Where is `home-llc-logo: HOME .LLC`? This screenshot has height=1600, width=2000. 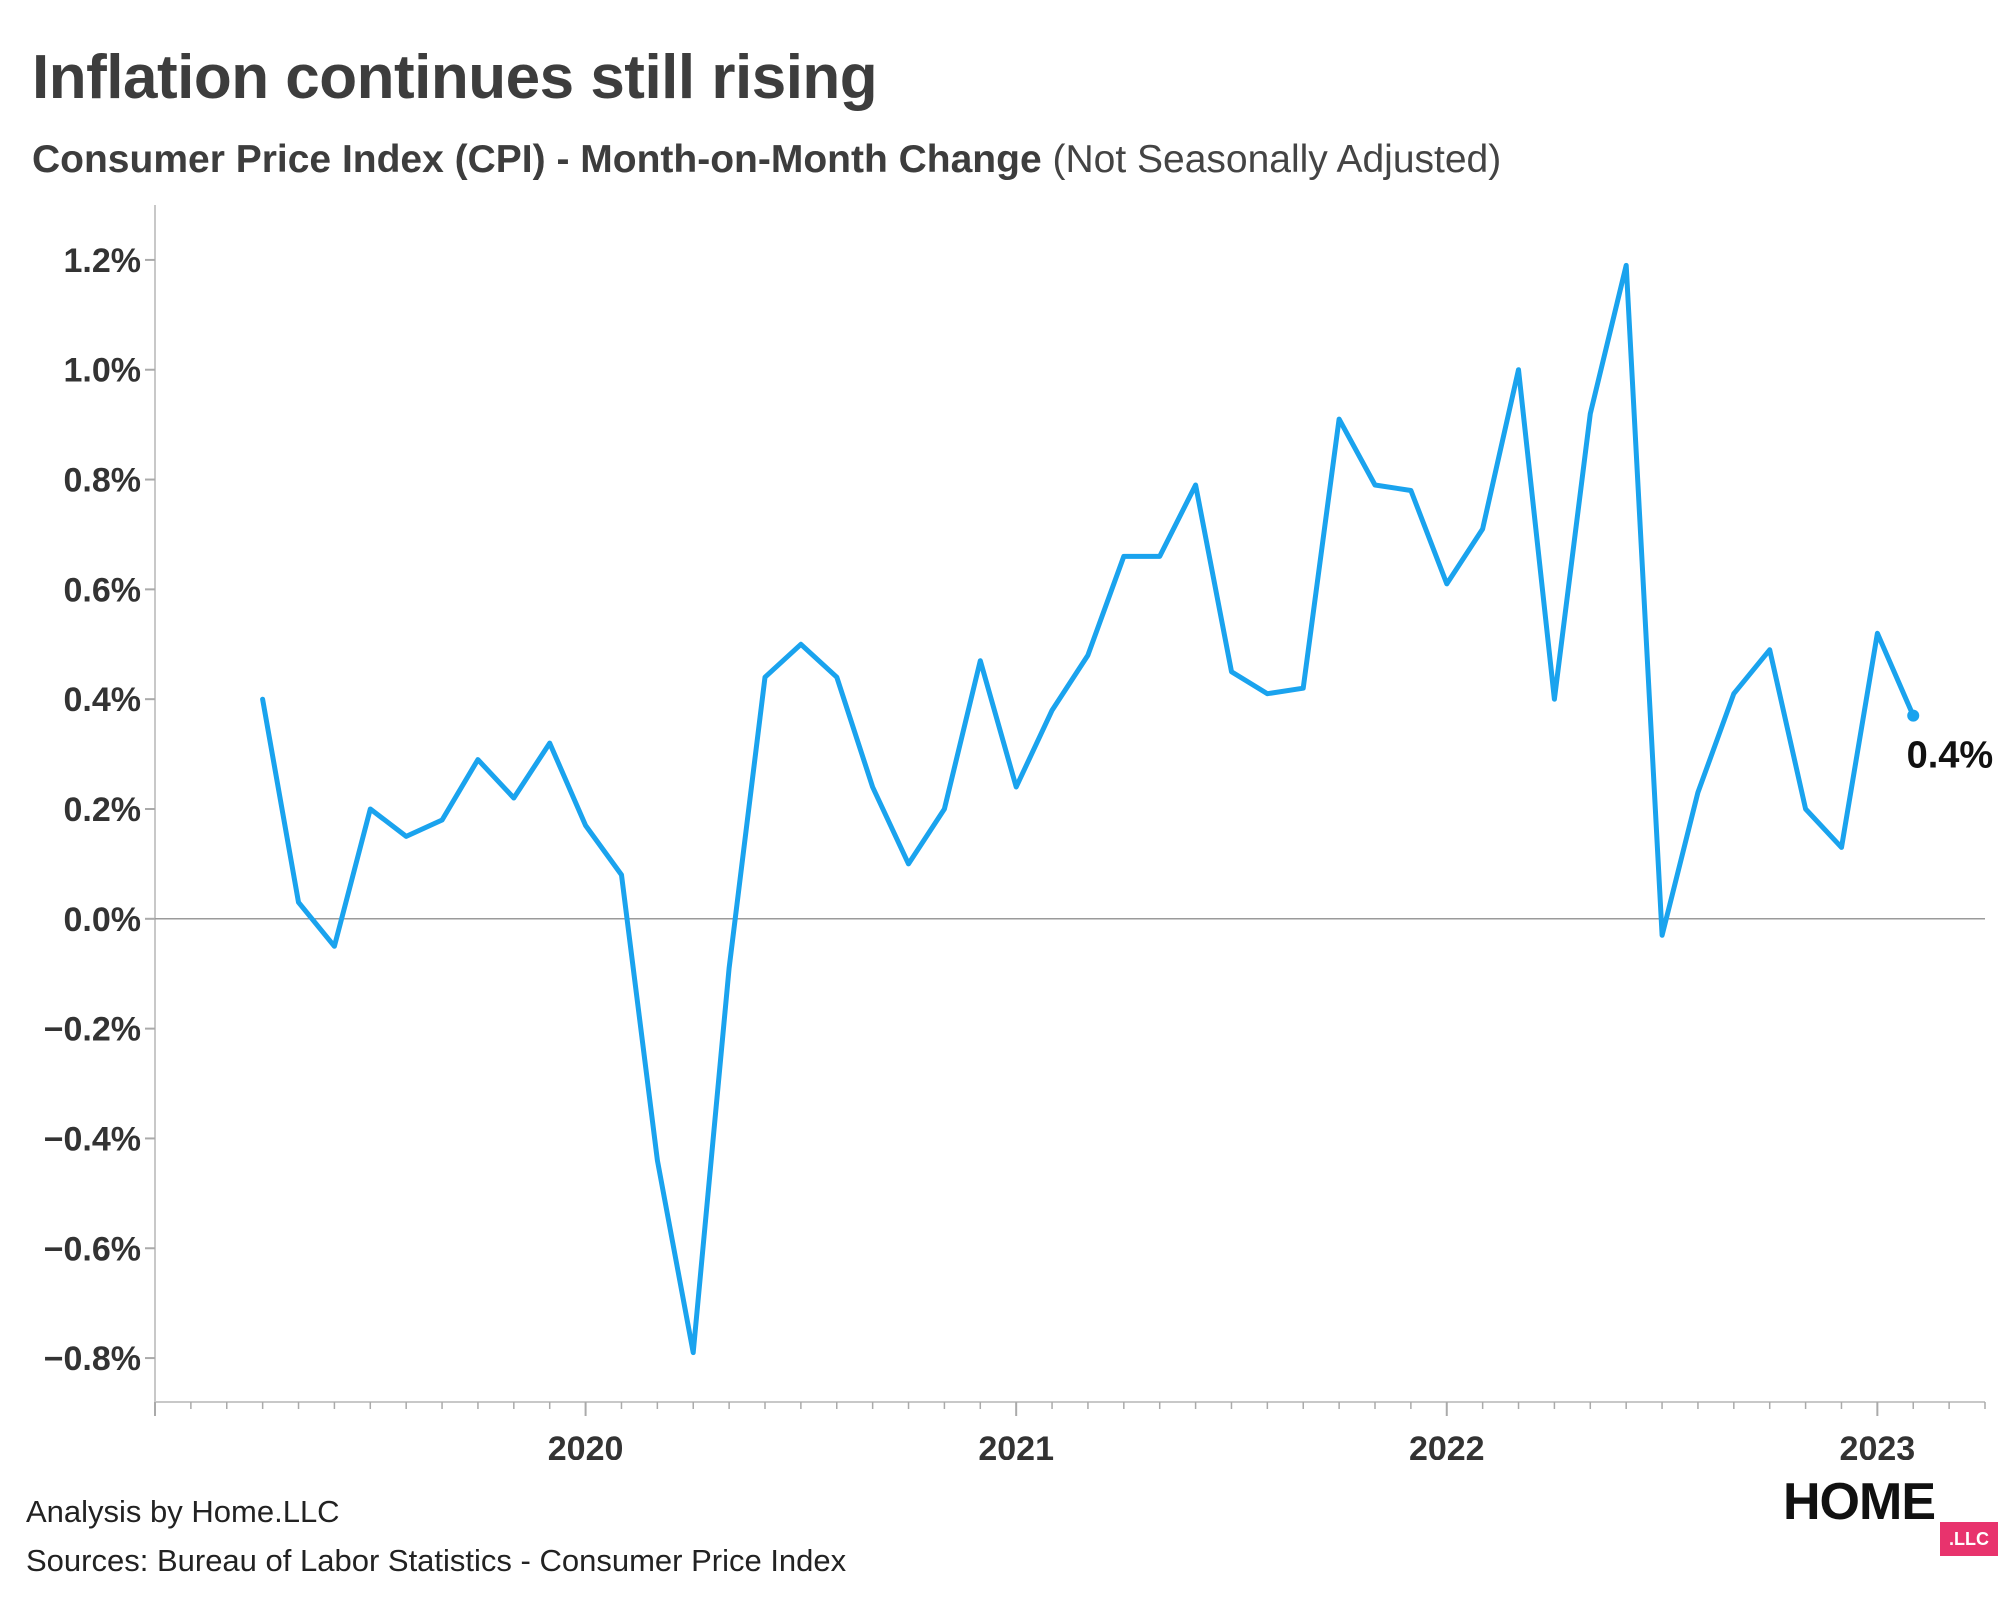
home-llc-logo: HOME .LLC is located at coordinates (1890, 1517).